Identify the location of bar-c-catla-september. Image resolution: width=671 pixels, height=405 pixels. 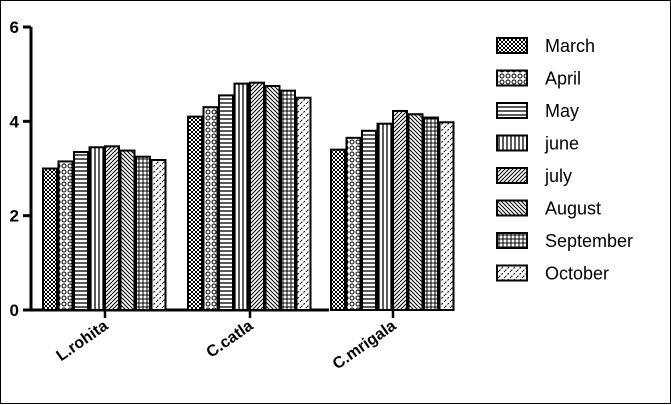
(288, 200).